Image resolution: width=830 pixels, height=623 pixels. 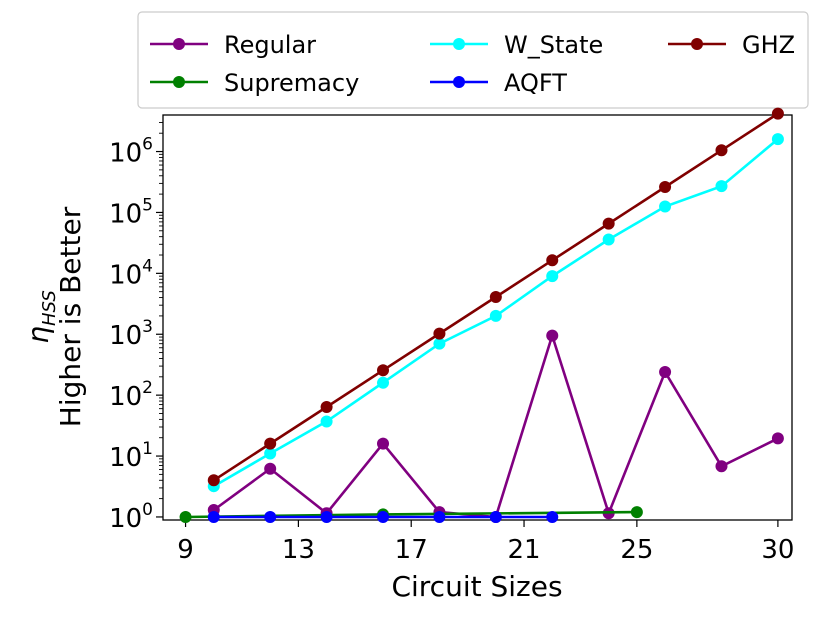 I want to click on legend-frame, so click(x=473, y=60).